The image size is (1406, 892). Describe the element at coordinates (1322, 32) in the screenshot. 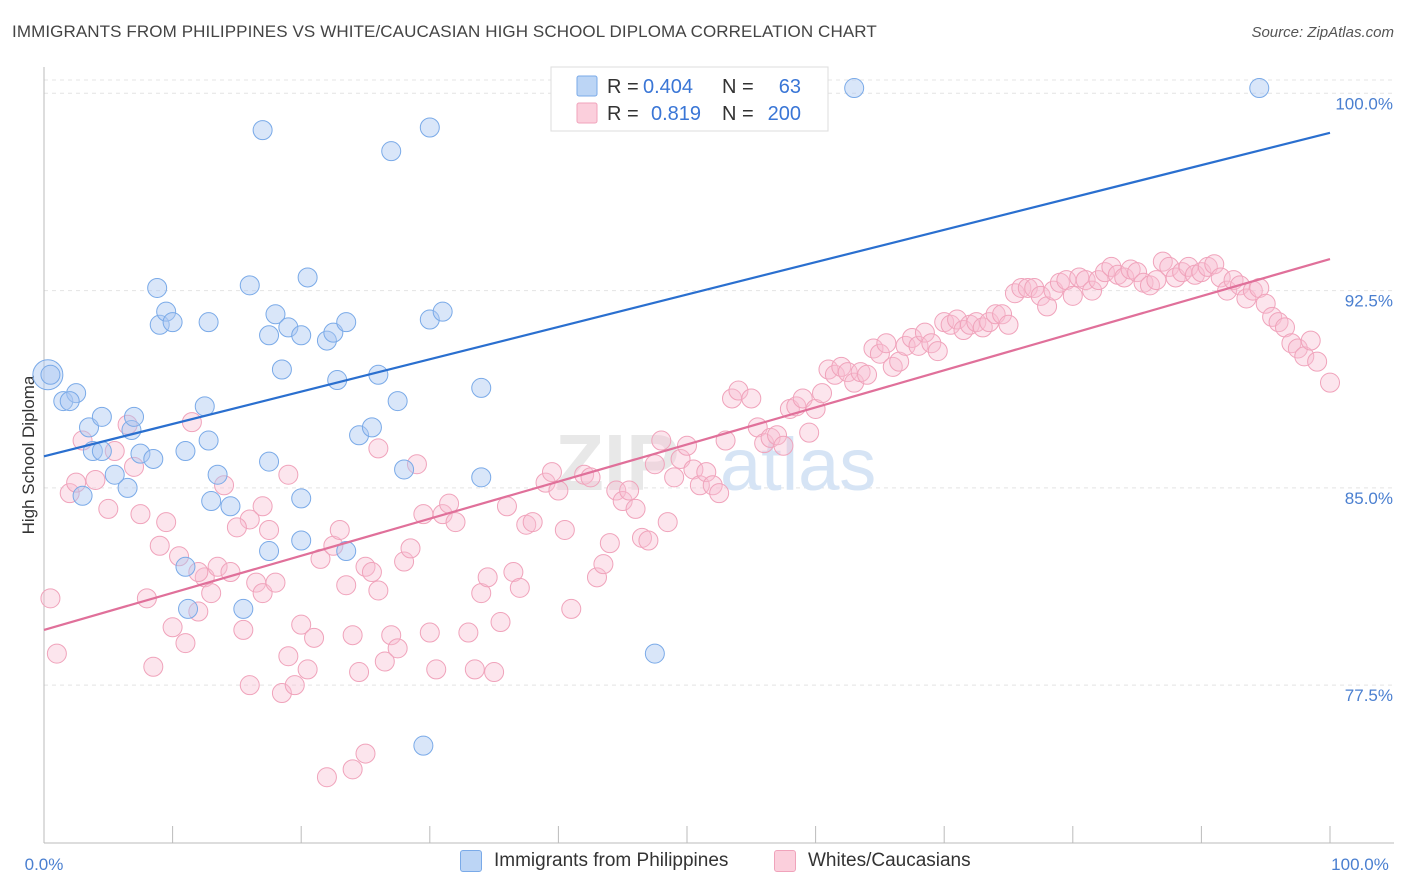

I see `chart-source: Source: ZipAtlas.com` at that location.